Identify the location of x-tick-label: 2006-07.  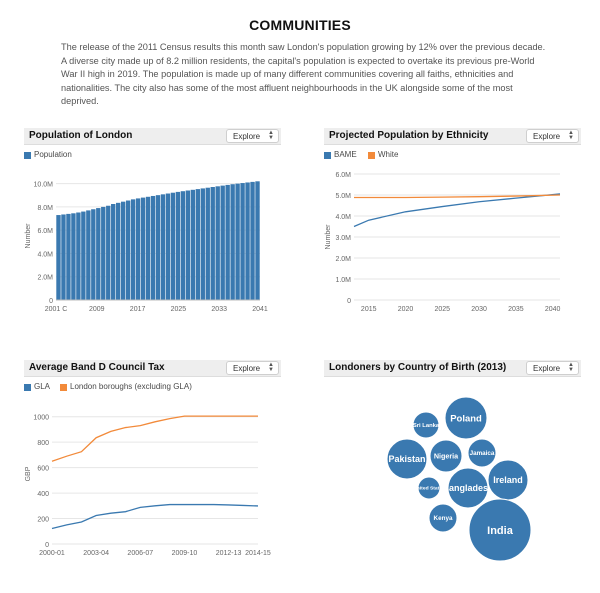
(140, 553).